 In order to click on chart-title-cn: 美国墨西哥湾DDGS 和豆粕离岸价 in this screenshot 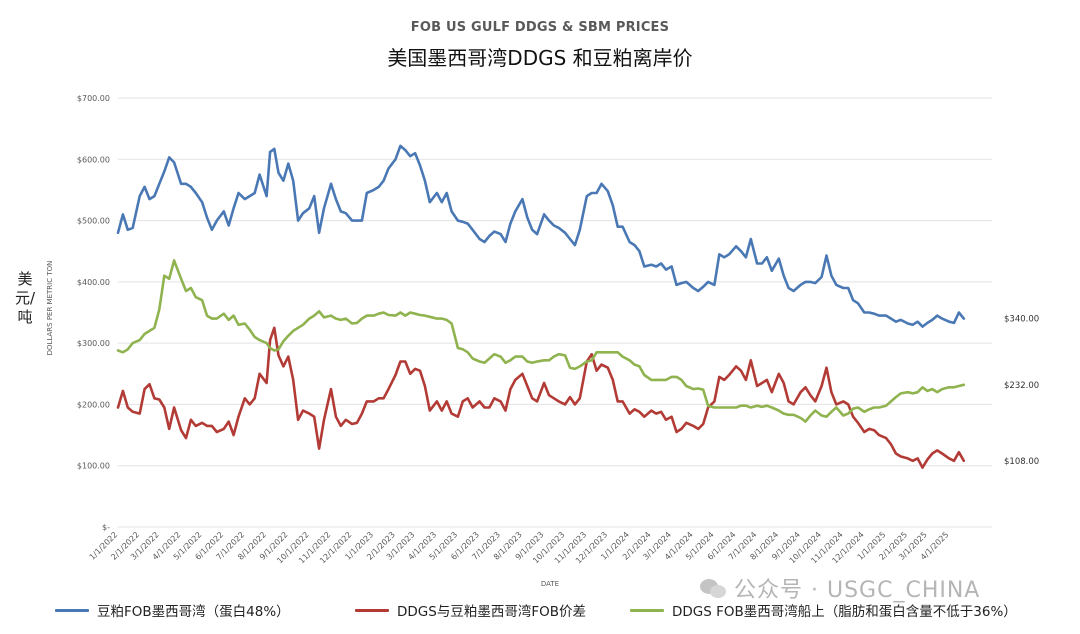, I will do `click(540, 58)`.